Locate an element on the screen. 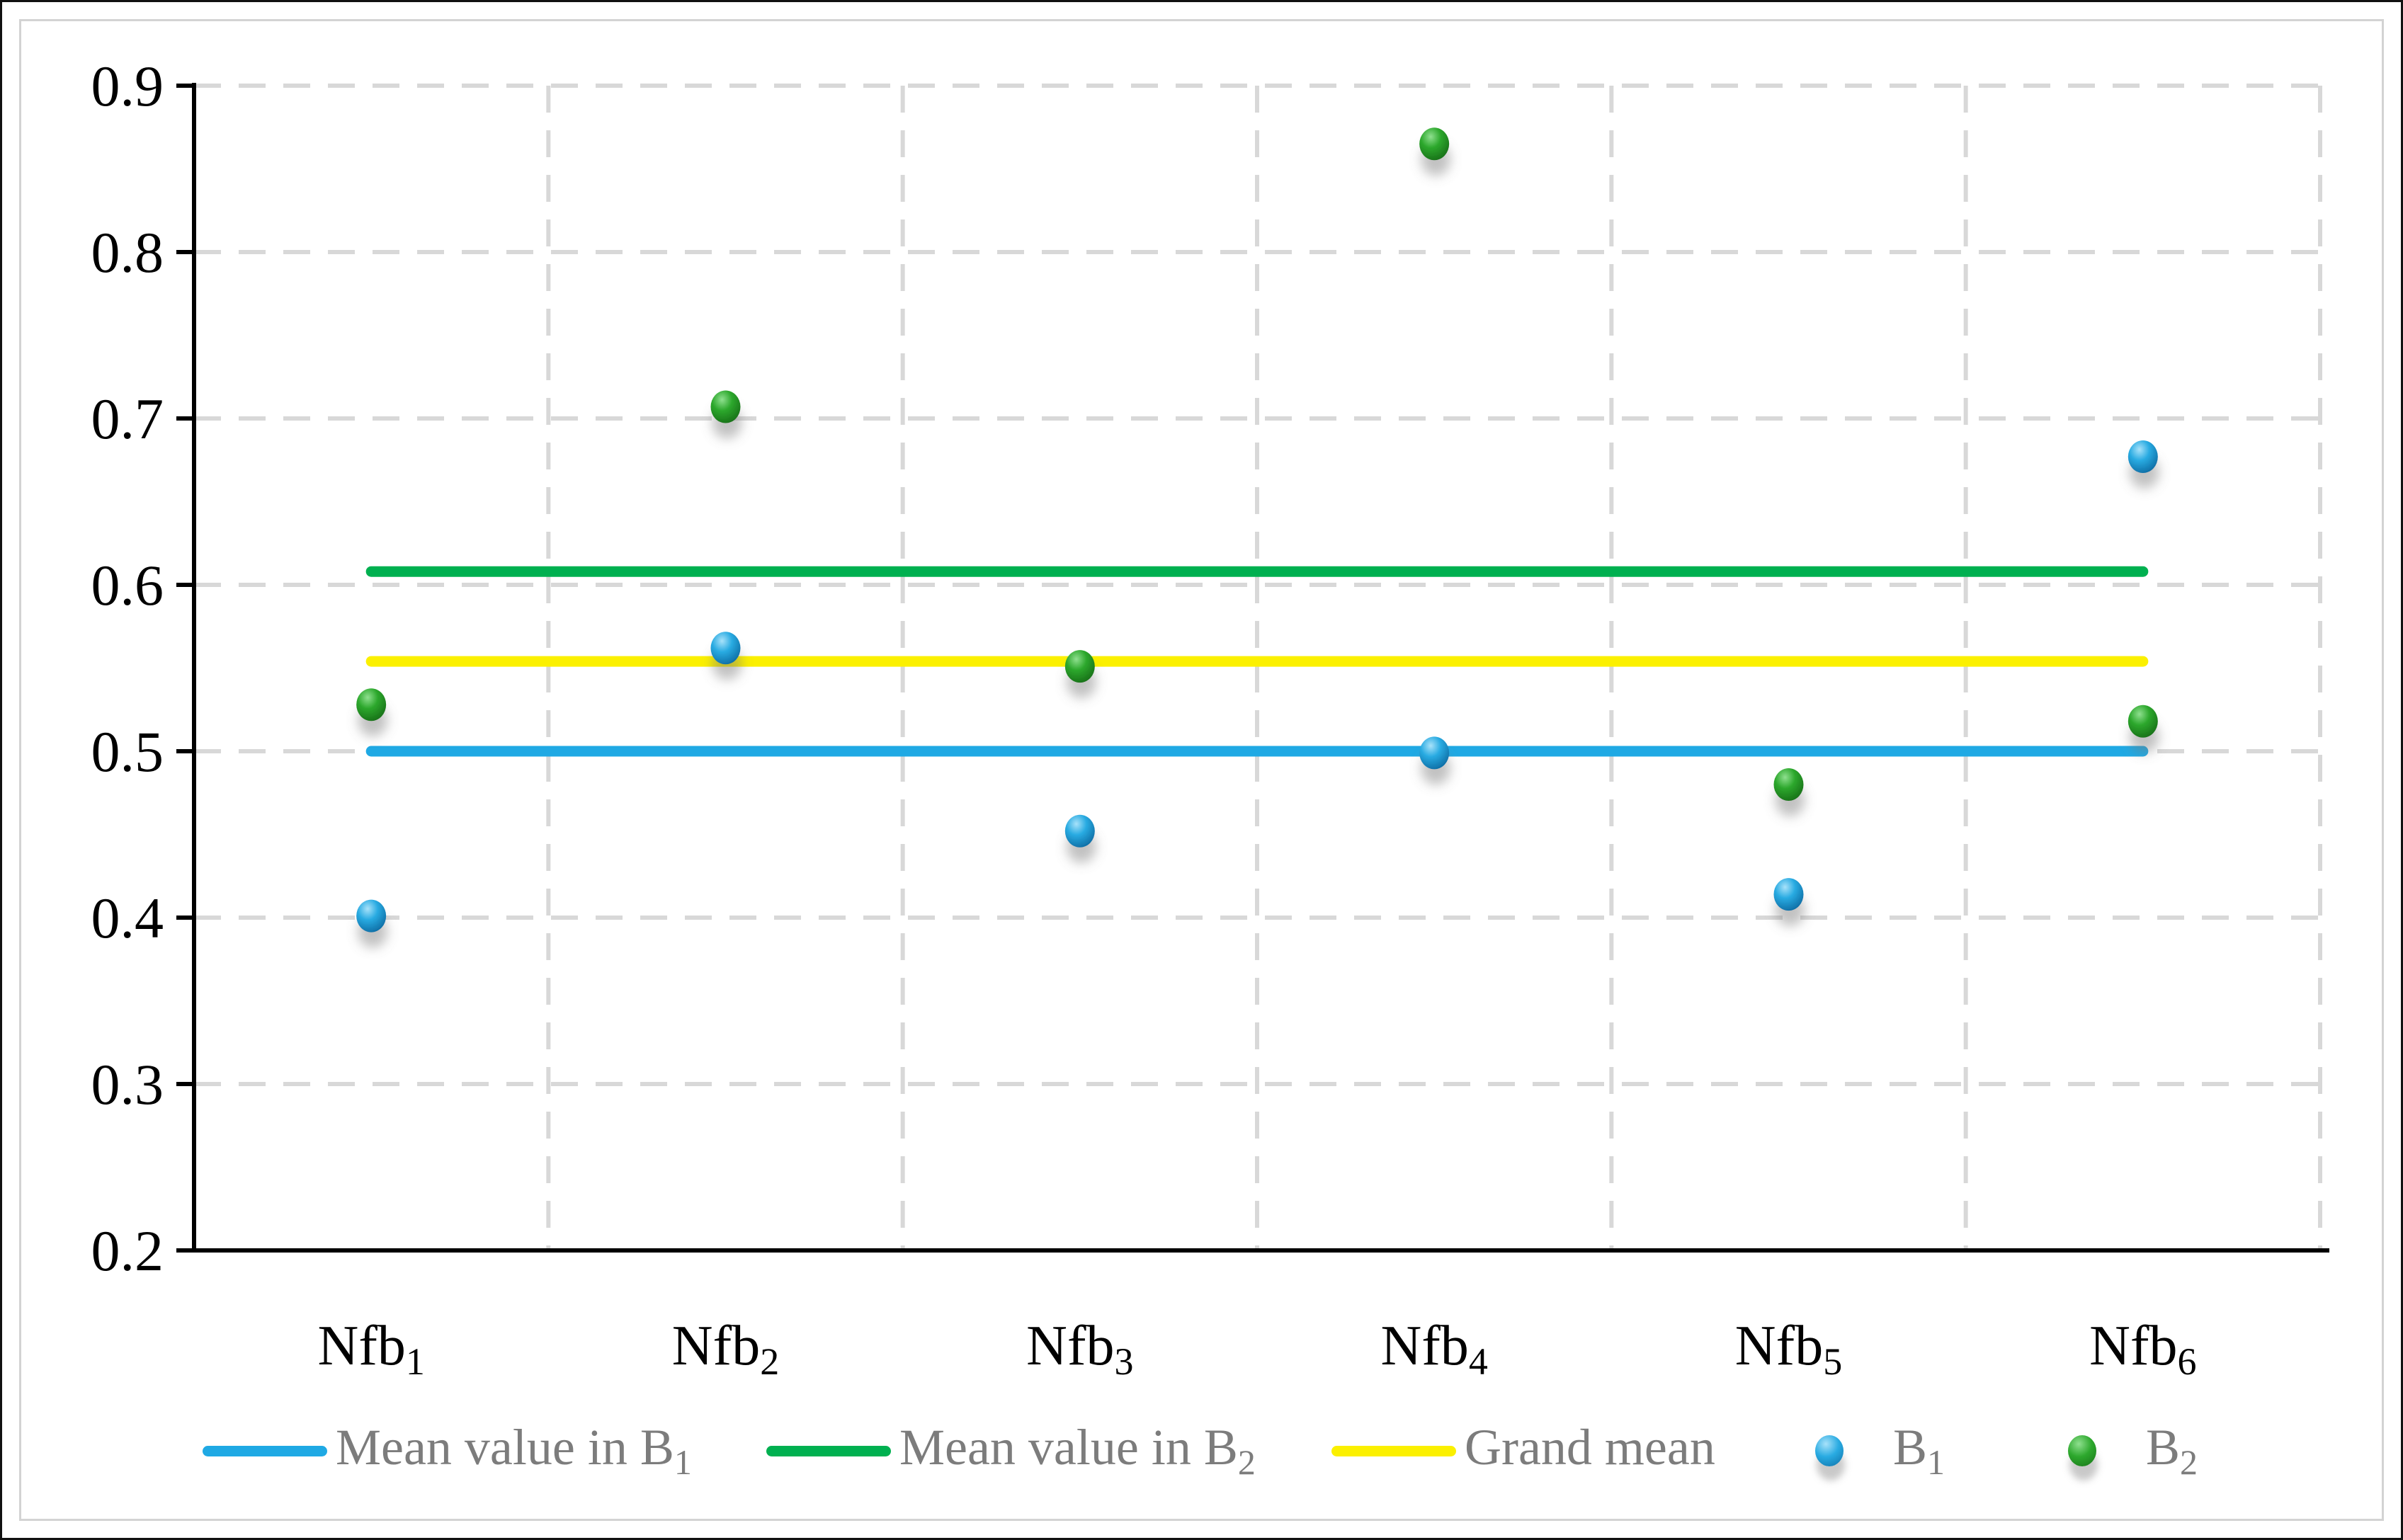  x-category-label-nfb5: Nfb5 is located at coordinates (1788, 1349).